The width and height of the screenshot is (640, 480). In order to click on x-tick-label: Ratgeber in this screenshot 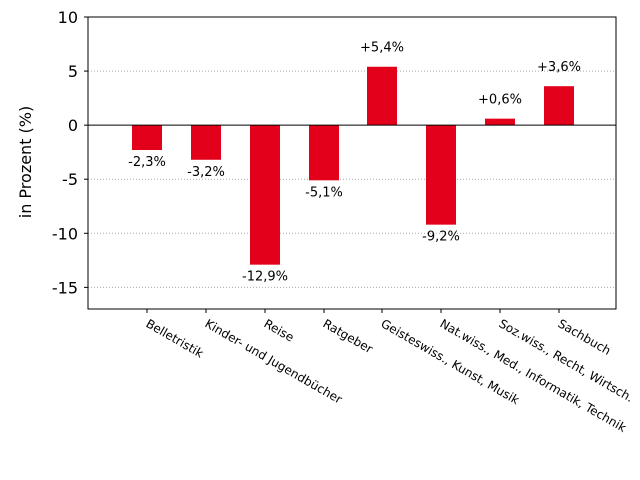, I will do `click(348, 336)`.